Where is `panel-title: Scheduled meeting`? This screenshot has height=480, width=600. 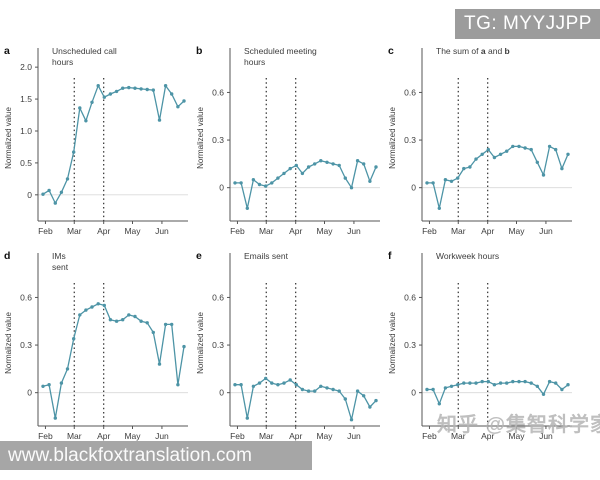 panel-title: Scheduled meeting is located at coordinates (280, 51).